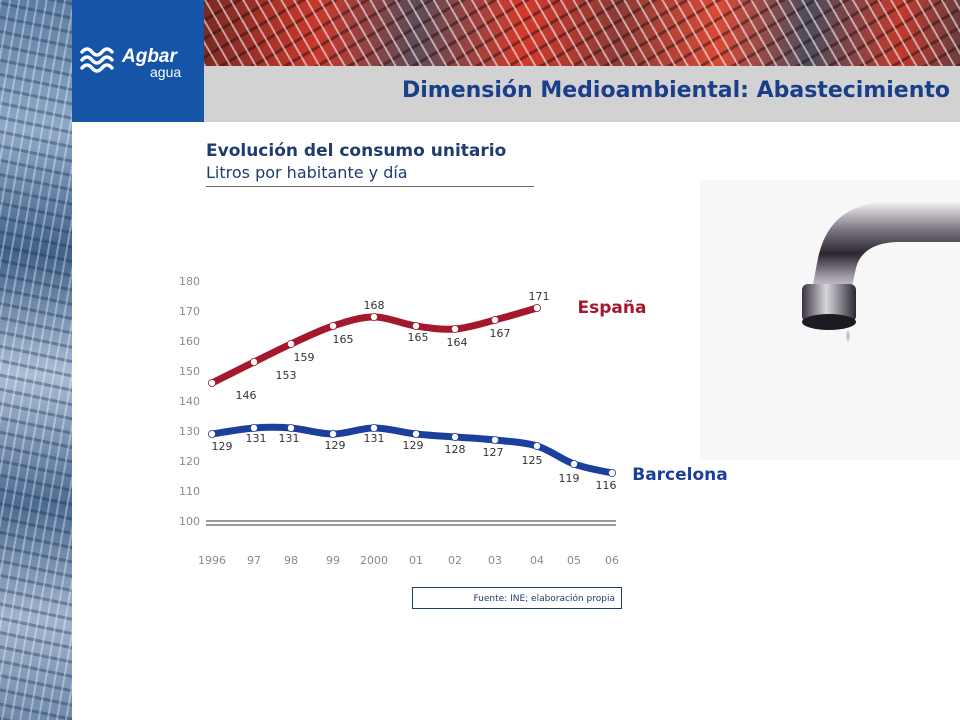 The image size is (960, 720). I want to click on data-label: 119, so click(569, 478).